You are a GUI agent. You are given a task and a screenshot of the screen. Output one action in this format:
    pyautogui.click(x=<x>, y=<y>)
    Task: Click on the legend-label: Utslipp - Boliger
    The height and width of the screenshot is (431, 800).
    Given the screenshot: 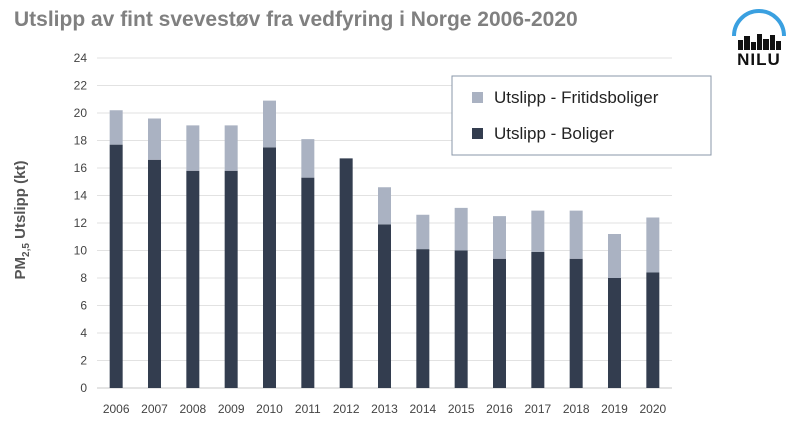 What is the action you would take?
    pyautogui.click(x=554, y=133)
    